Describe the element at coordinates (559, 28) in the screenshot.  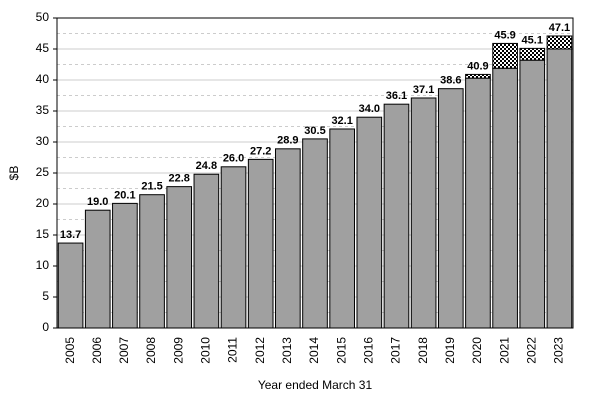
I see `value-label: 47.1` at that location.